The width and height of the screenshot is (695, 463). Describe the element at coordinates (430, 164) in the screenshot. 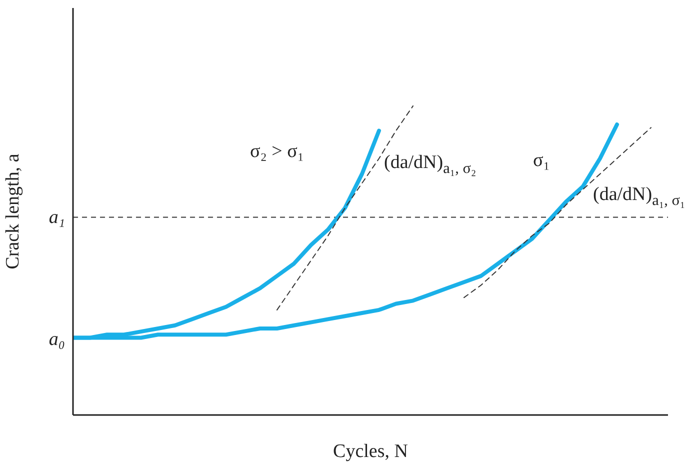

I see `annotation: (da/dN)$_{a₁, σ₂}$` at that location.